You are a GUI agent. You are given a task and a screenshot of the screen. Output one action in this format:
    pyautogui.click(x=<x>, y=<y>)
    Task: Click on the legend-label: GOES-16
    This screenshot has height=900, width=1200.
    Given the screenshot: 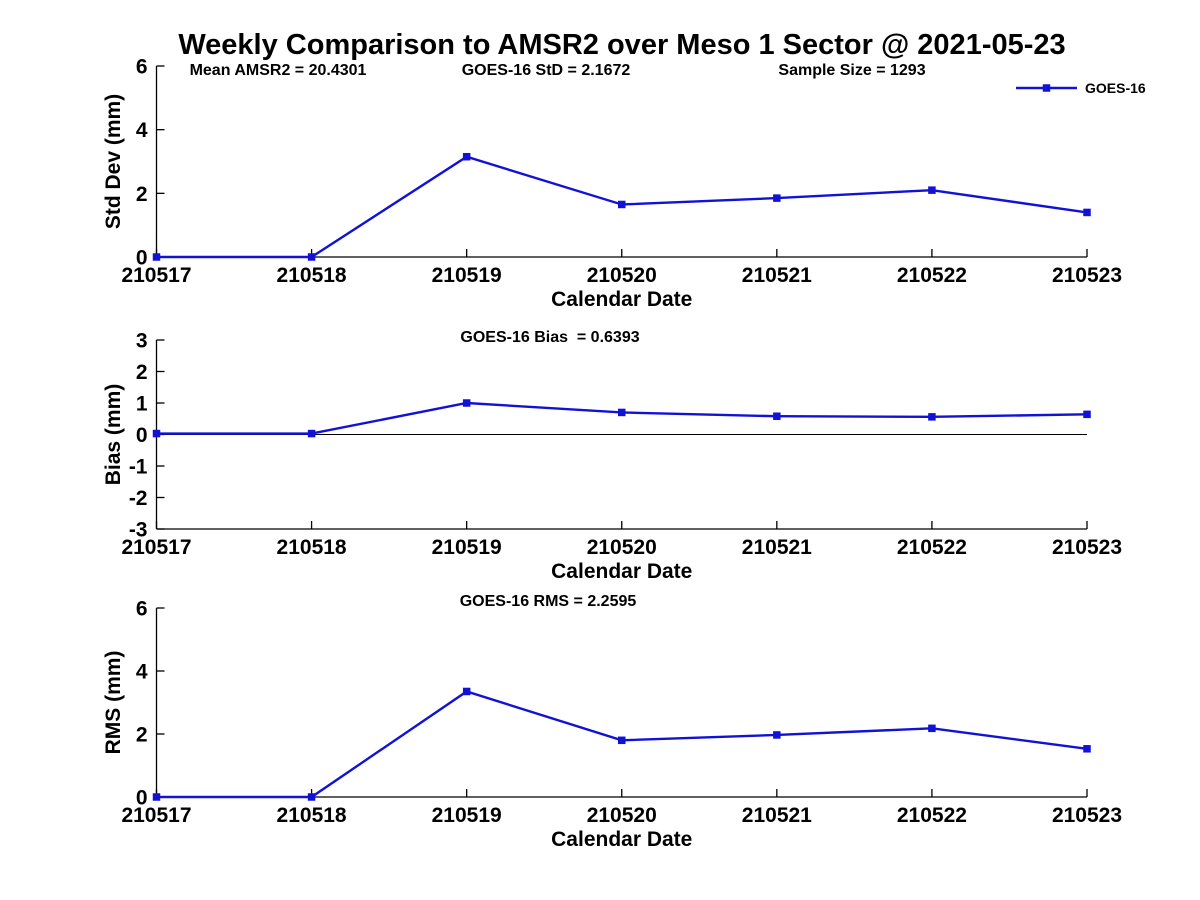 What is the action you would take?
    pyautogui.click(x=1115, y=88)
    